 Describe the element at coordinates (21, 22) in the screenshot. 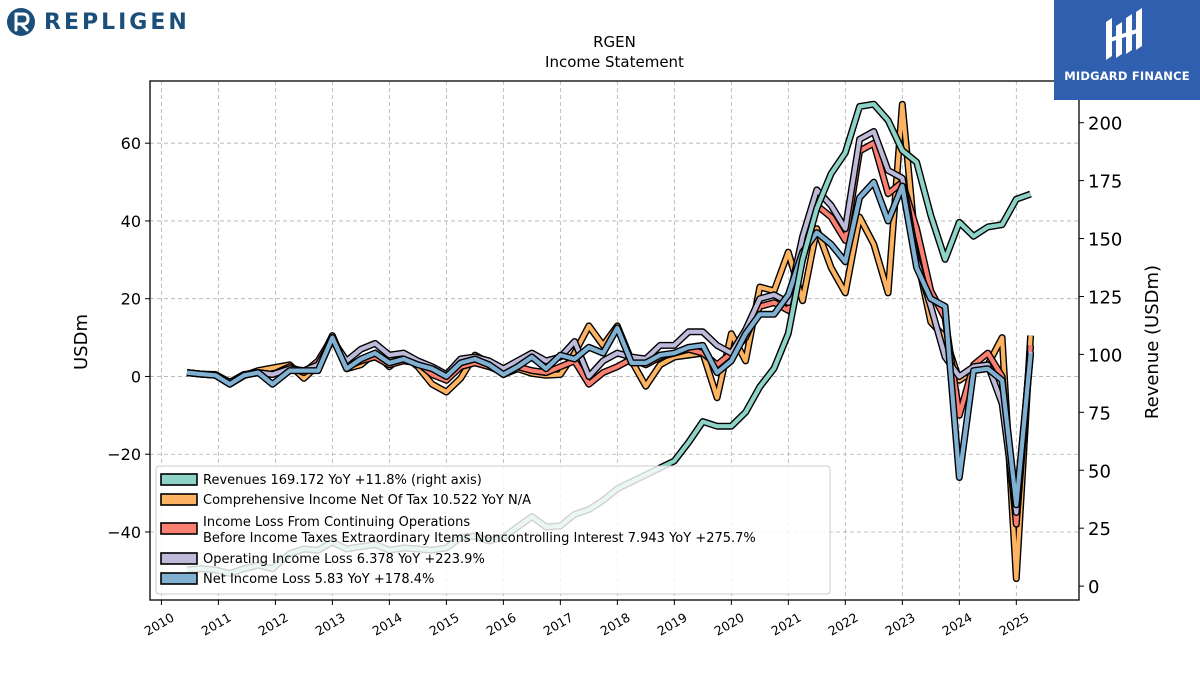

I see `repligen-mark-icon` at that location.